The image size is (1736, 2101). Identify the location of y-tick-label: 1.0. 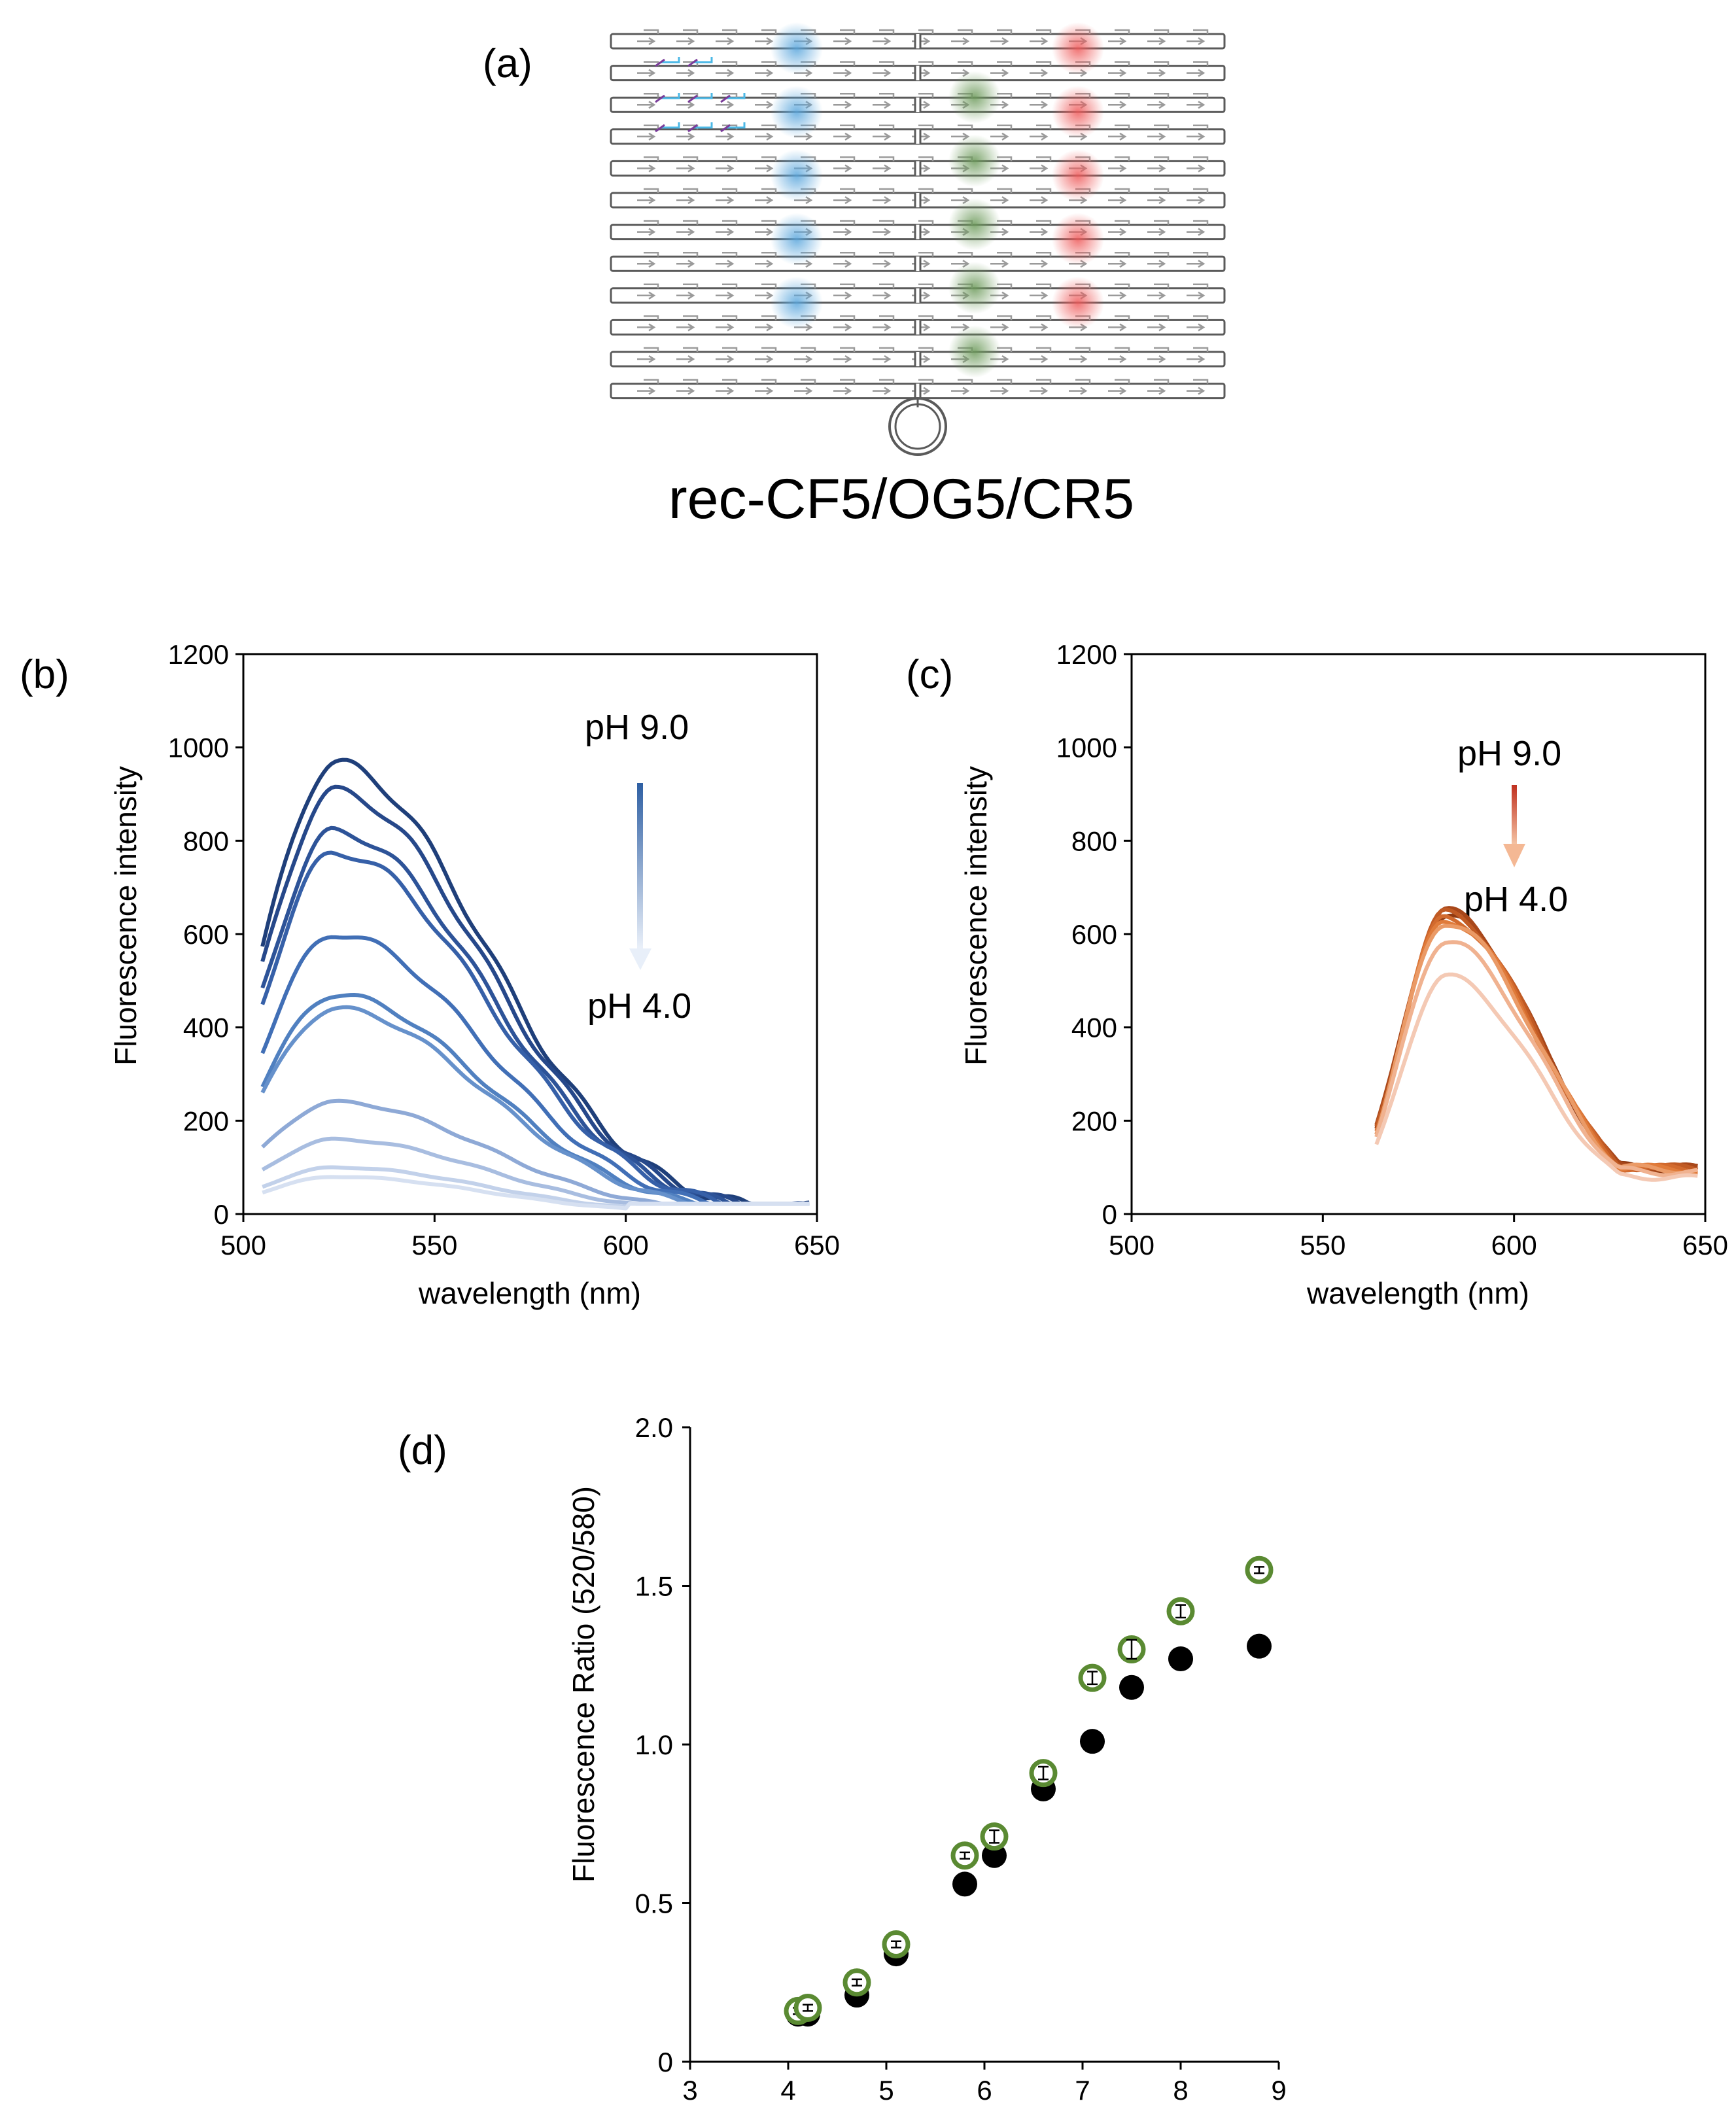
(654, 1744).